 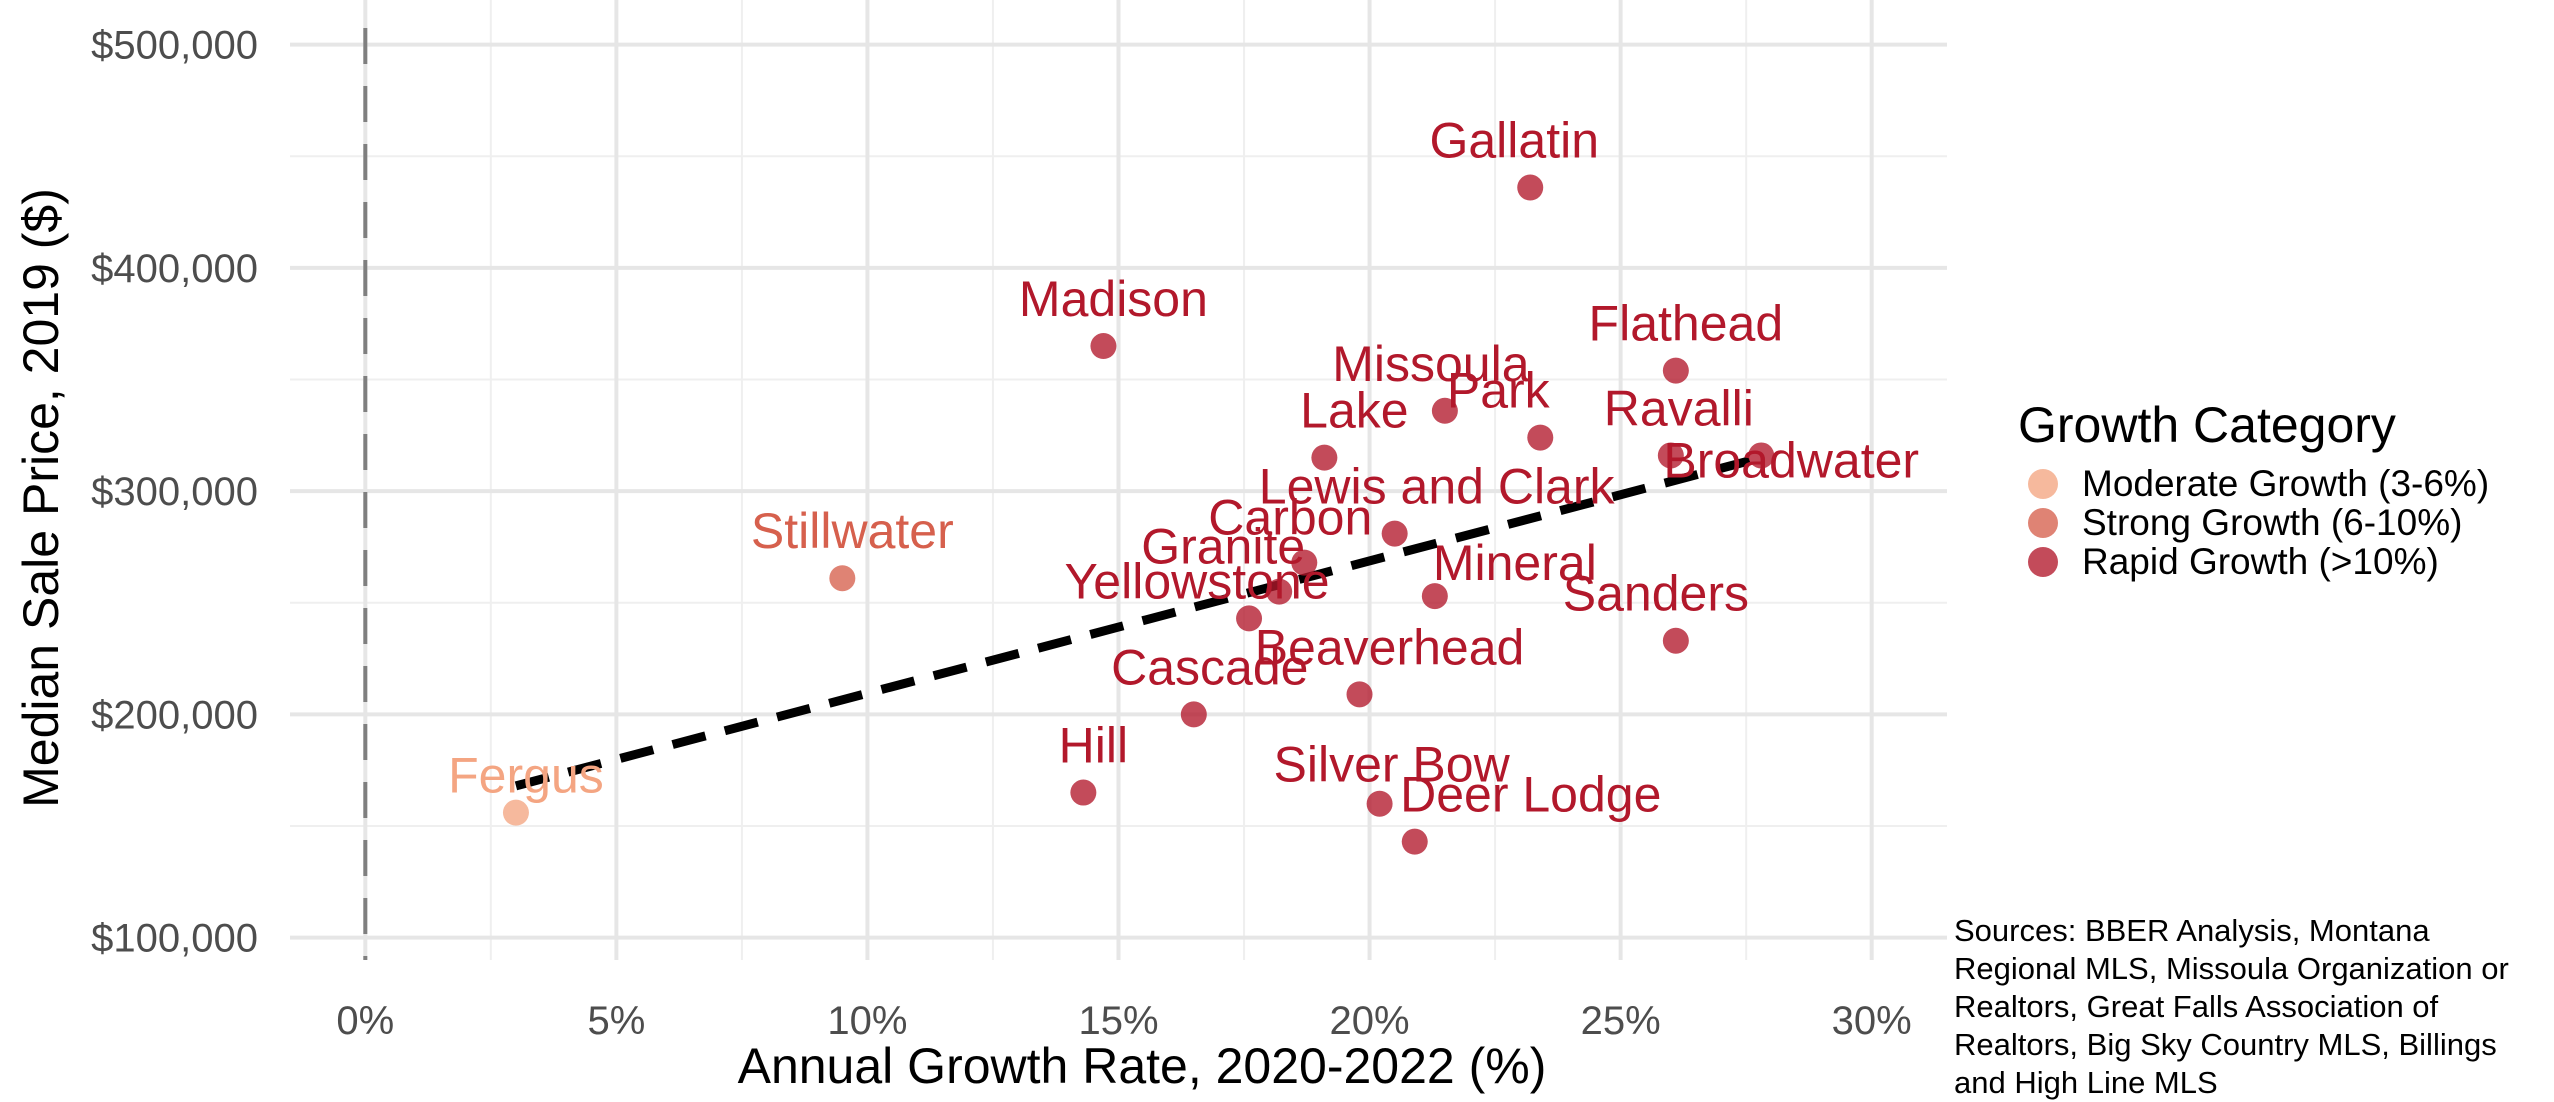 I want to click on x-tick-label: 30%, so click(x=1872, y=1021).